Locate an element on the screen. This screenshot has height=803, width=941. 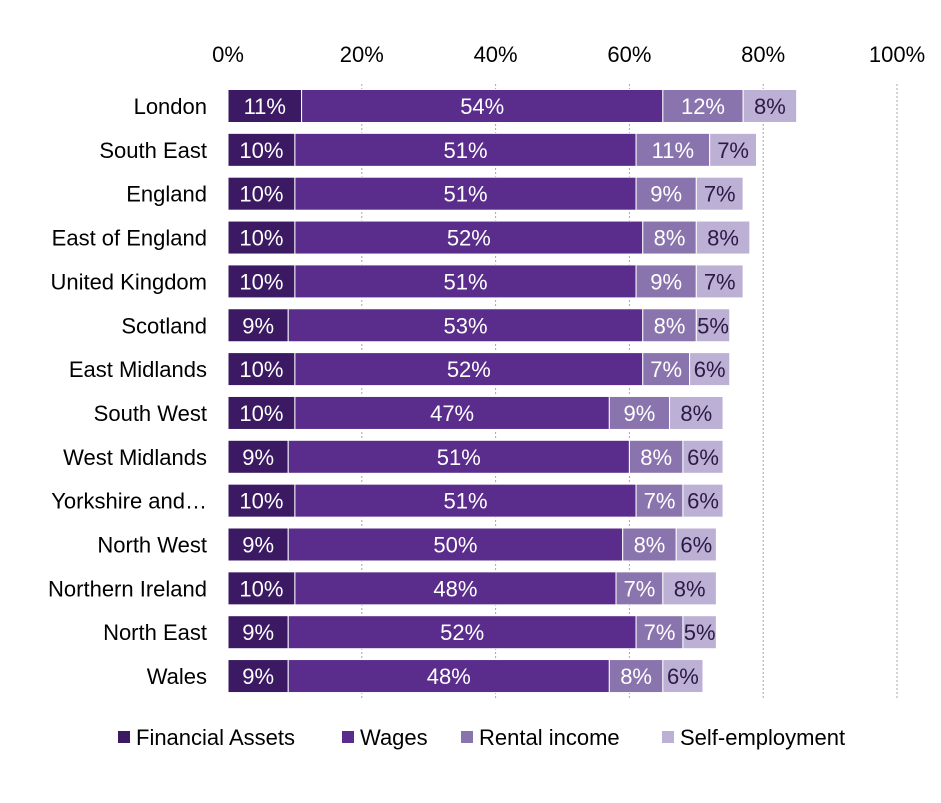
data-label-wages: 47% is located at coordinates (452, 413).